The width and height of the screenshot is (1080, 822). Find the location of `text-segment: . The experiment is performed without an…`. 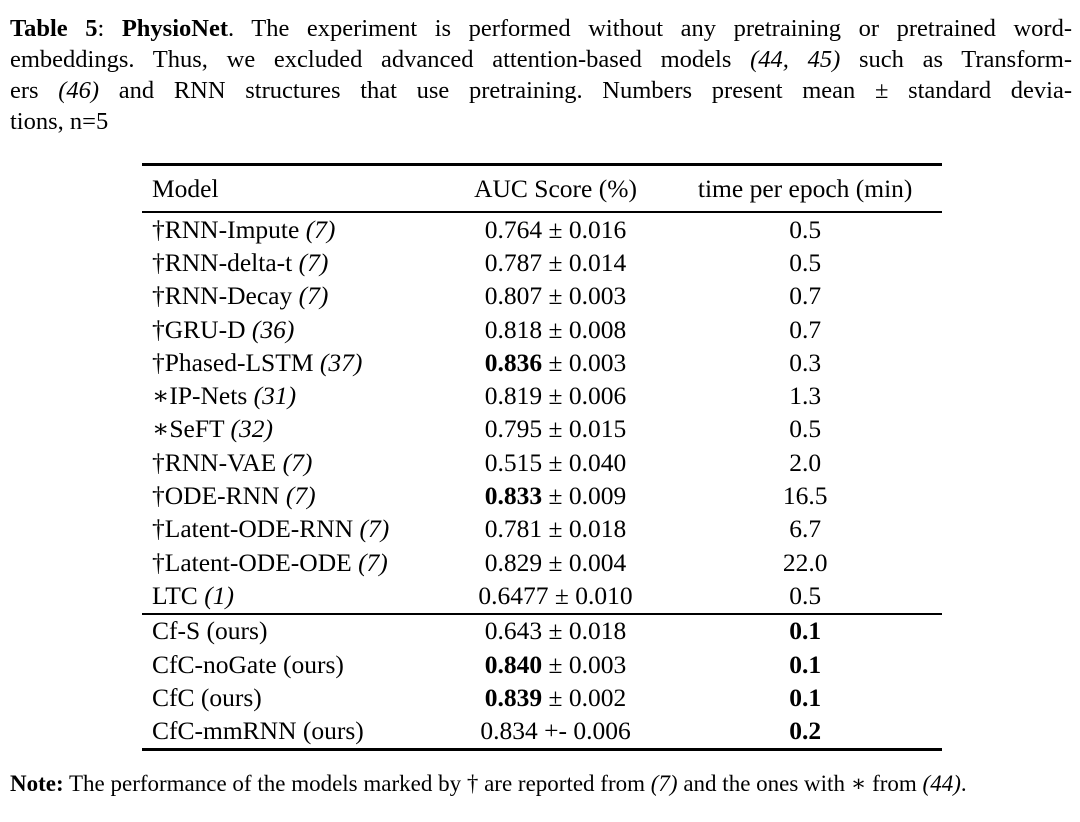

text-segment: . The experiment is performed without an… is located at coordinates (650, 28).